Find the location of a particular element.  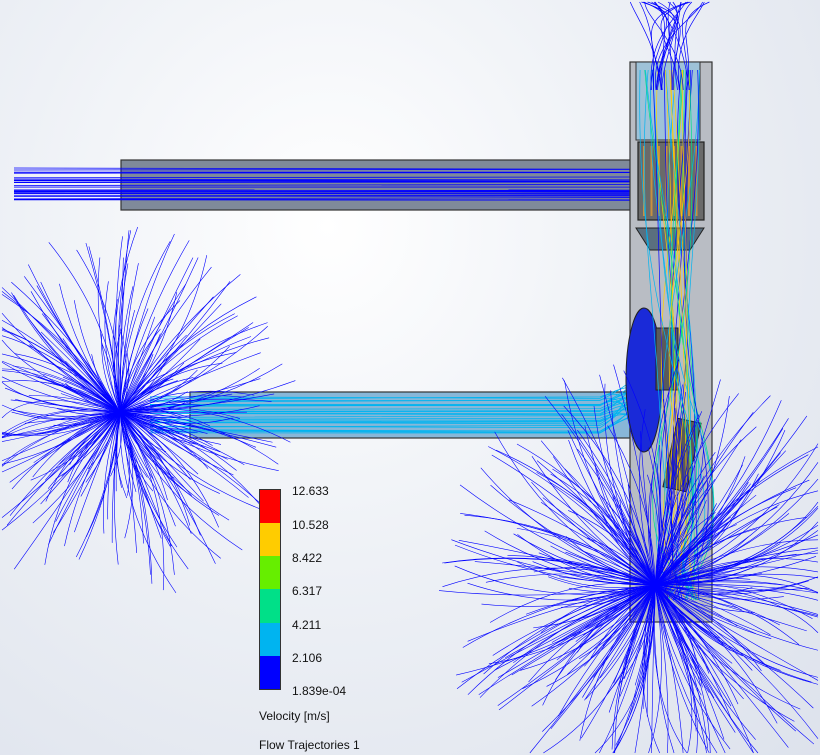

legend-tick-2: 10.528 is located at coordinates (310, 525).